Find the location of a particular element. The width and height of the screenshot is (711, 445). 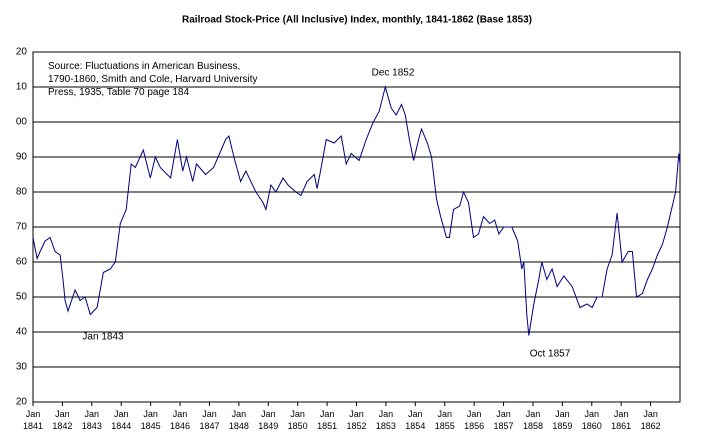

x-tick-label: Jan 1861 is located at coordinates (621, 420).